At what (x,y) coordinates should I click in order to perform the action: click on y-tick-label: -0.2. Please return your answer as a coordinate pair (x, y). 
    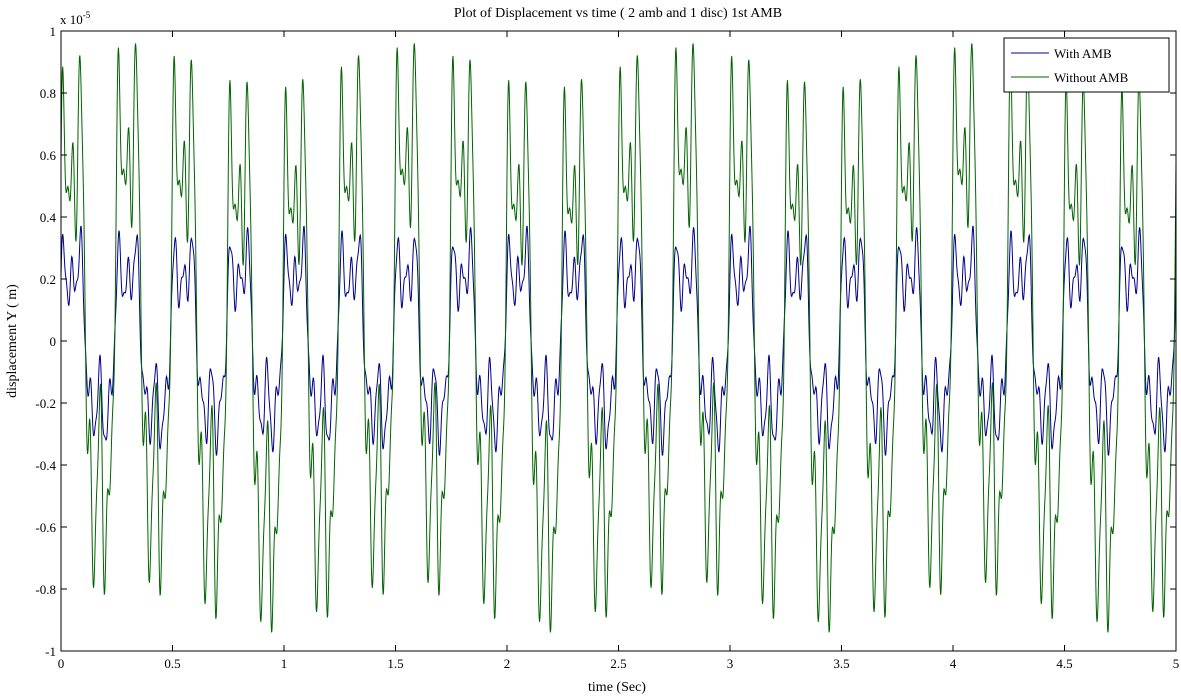
    Looking at the image, I should click on (45, 403).